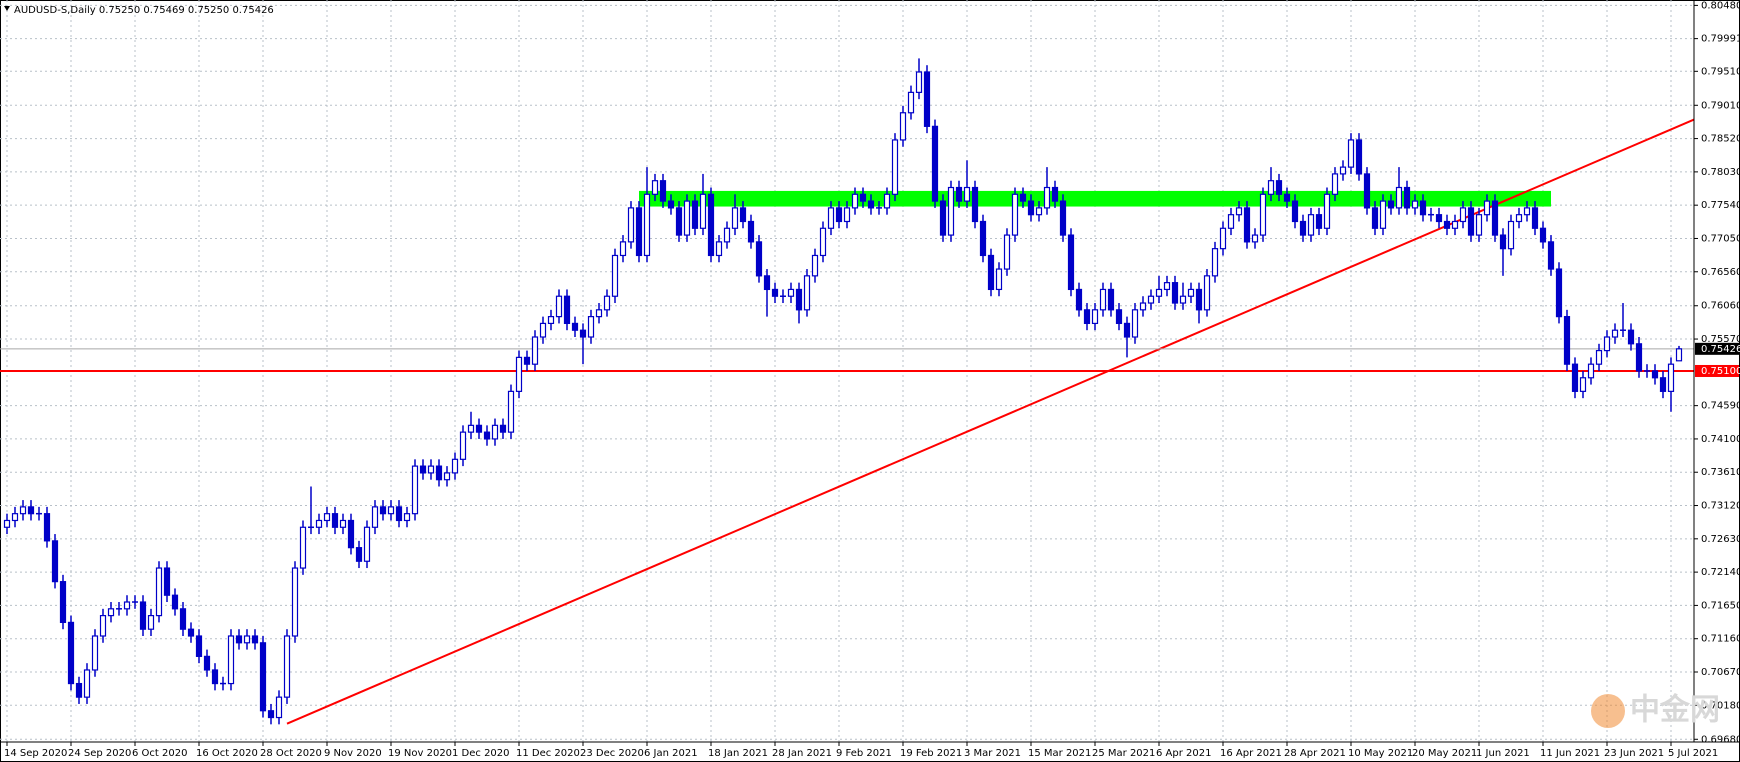  What do you see at coordinates (1720, 605) in the screenshot?
I see `y-tick-label: 0.71650` at bounding box center [1720, 605].